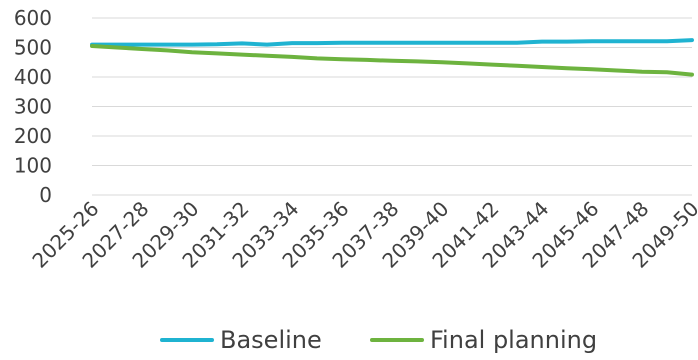 This screenshot has width=698, height=360. I want to click on y-tick-label: 400, so click(33, 77).